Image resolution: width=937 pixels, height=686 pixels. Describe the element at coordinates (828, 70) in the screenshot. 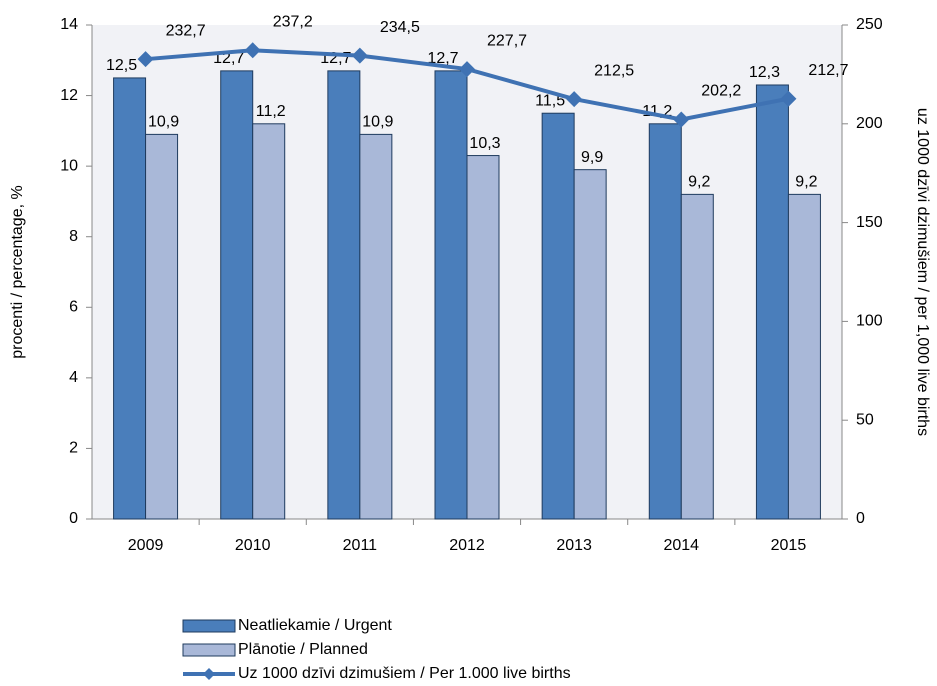

I see `line-data-label: 212,7` at that location.